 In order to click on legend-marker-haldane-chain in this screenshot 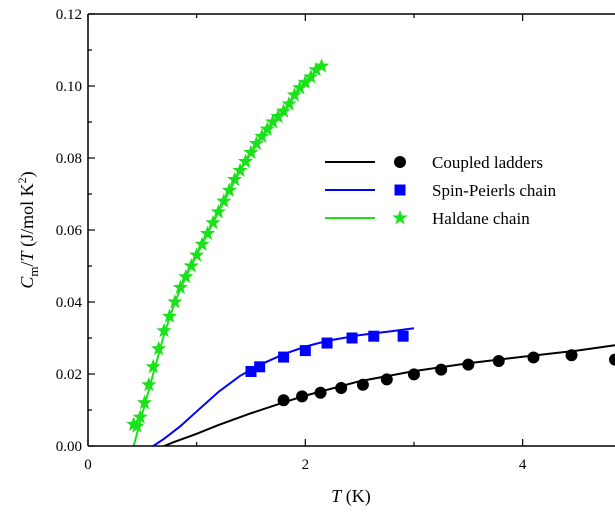, I will do `click(400, 217)`.